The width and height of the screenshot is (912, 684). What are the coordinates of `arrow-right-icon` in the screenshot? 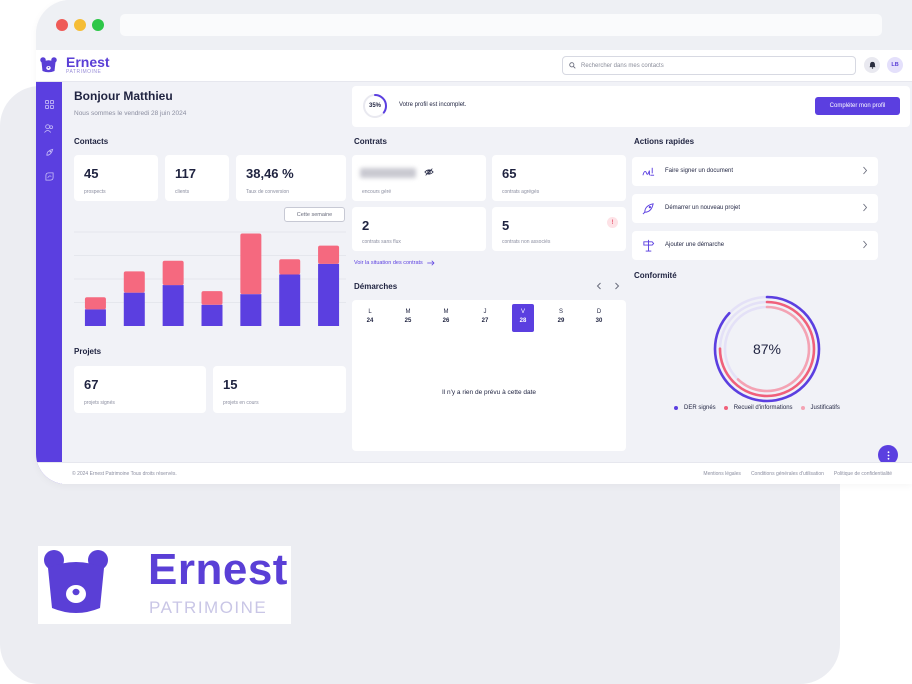 It's located at (431, 263).